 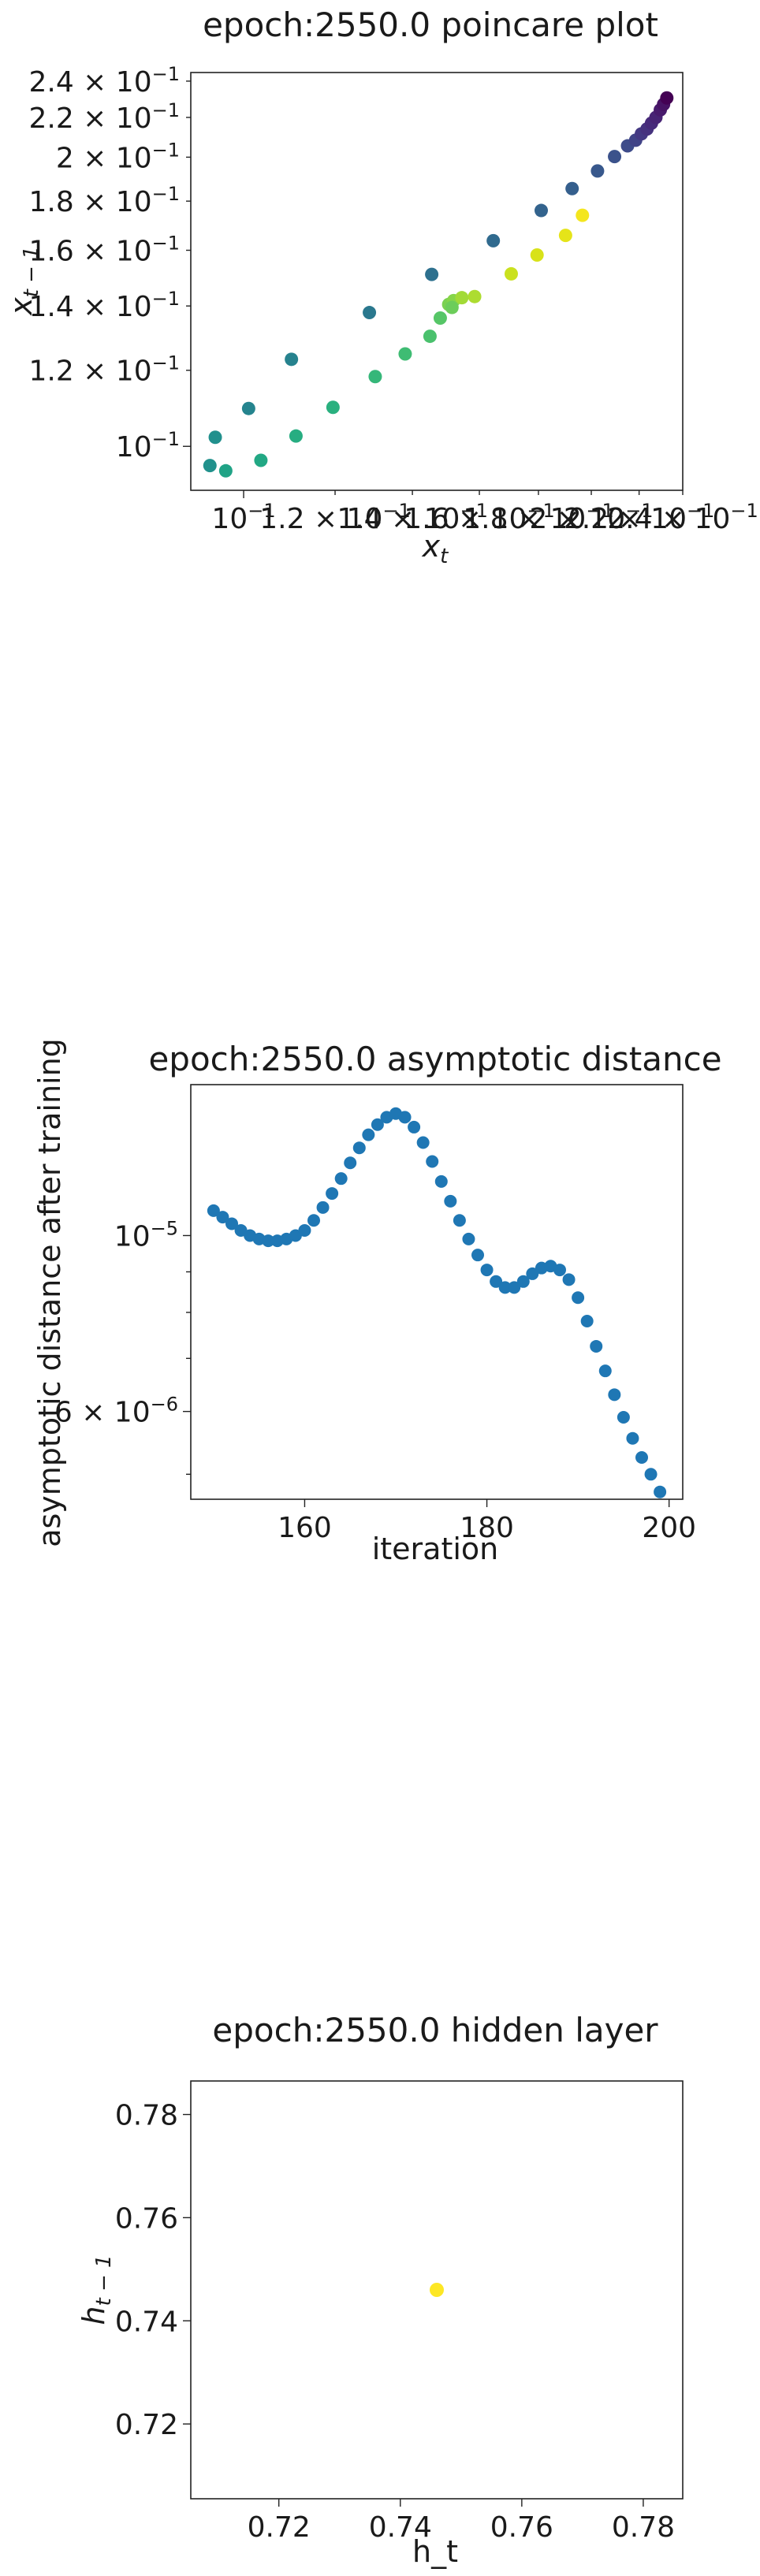 I want to click on chart1-plot-frame, so click(x=437, y=281).